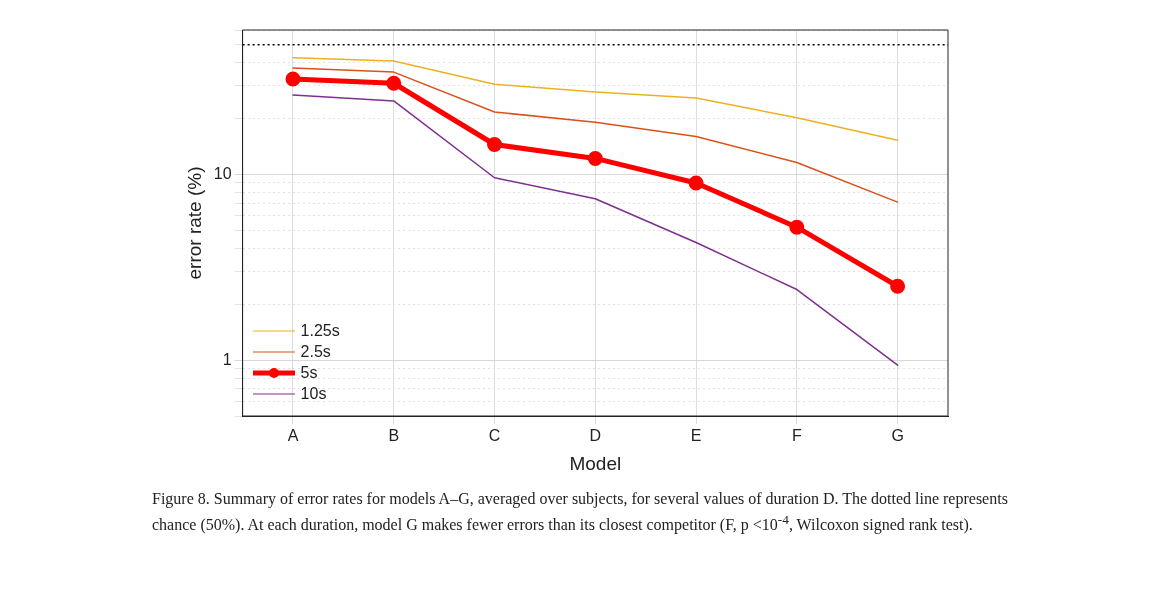 This screenshot has height=605, width=1168. Describe the element at coordinates (313, 393) in the screenshot. I see `legend-label: 10s` at that location.